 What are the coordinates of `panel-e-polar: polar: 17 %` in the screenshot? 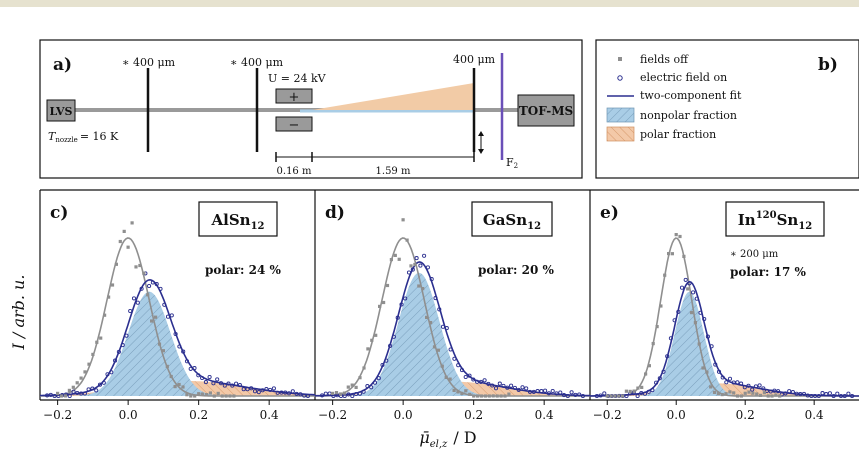 It's located at (768, 272).